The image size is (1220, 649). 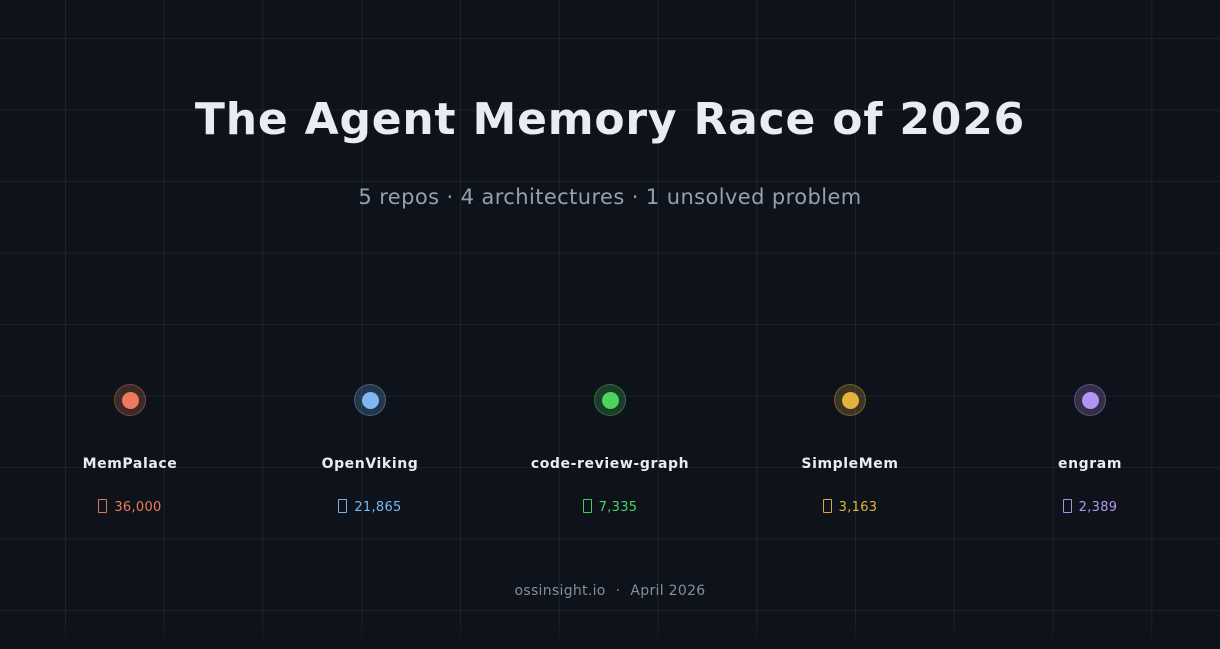 What do you see at coordinates (610, 591) in the screenshot?
I see `footer: ossinsight.io · April 2026` at bounding box center [610, 591].